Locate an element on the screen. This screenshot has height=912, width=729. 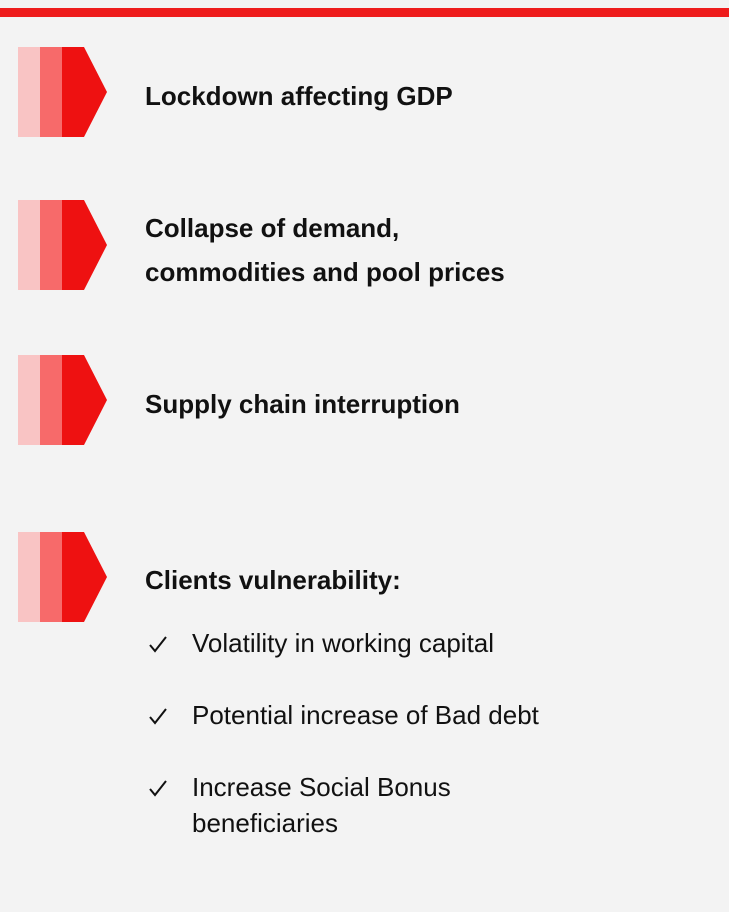
title-line: Clients vulnerability: is located at coordinates (273, 580).